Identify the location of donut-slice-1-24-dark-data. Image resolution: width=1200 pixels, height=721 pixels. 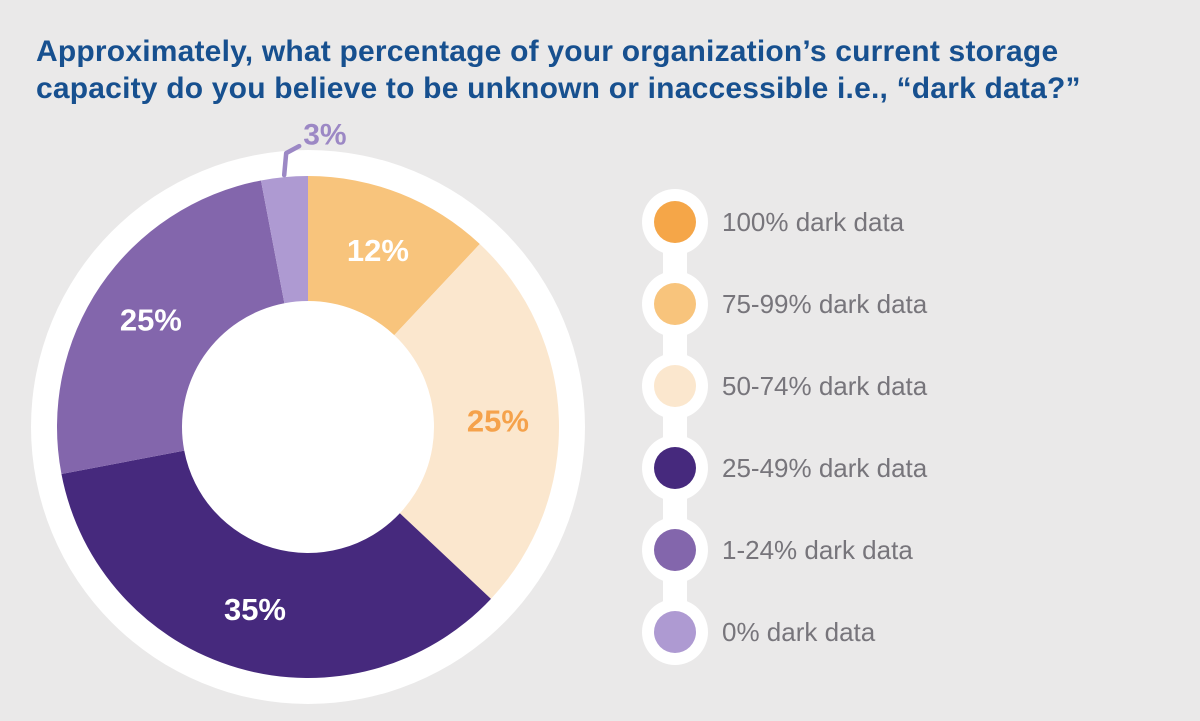
(170, 327).